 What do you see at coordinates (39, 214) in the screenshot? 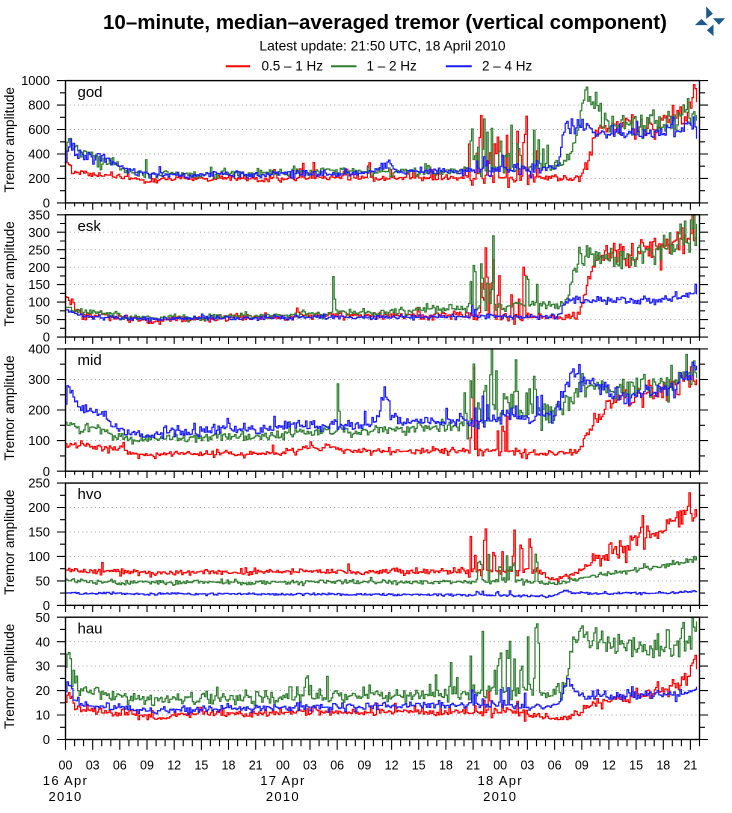
I see `svg-text: 350` at bounding box center [39, 214].